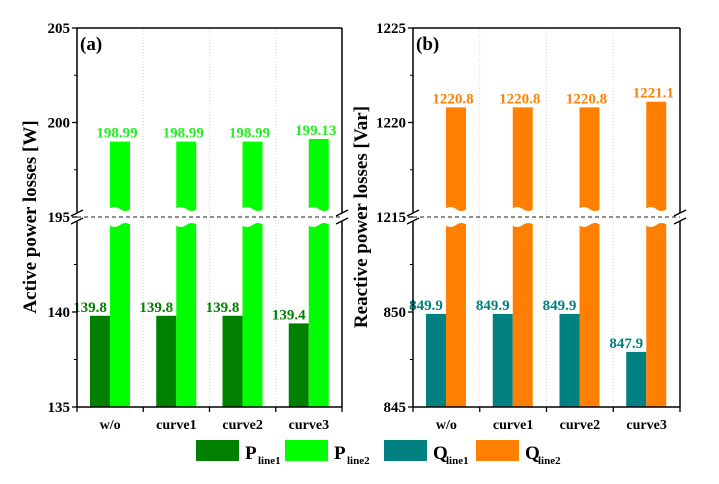 The image size is (719, 484). What do you see at coordinates (391, 124) in the screenshot?
I see `y-tick-label: 1220` at bounding box center [391, 124].